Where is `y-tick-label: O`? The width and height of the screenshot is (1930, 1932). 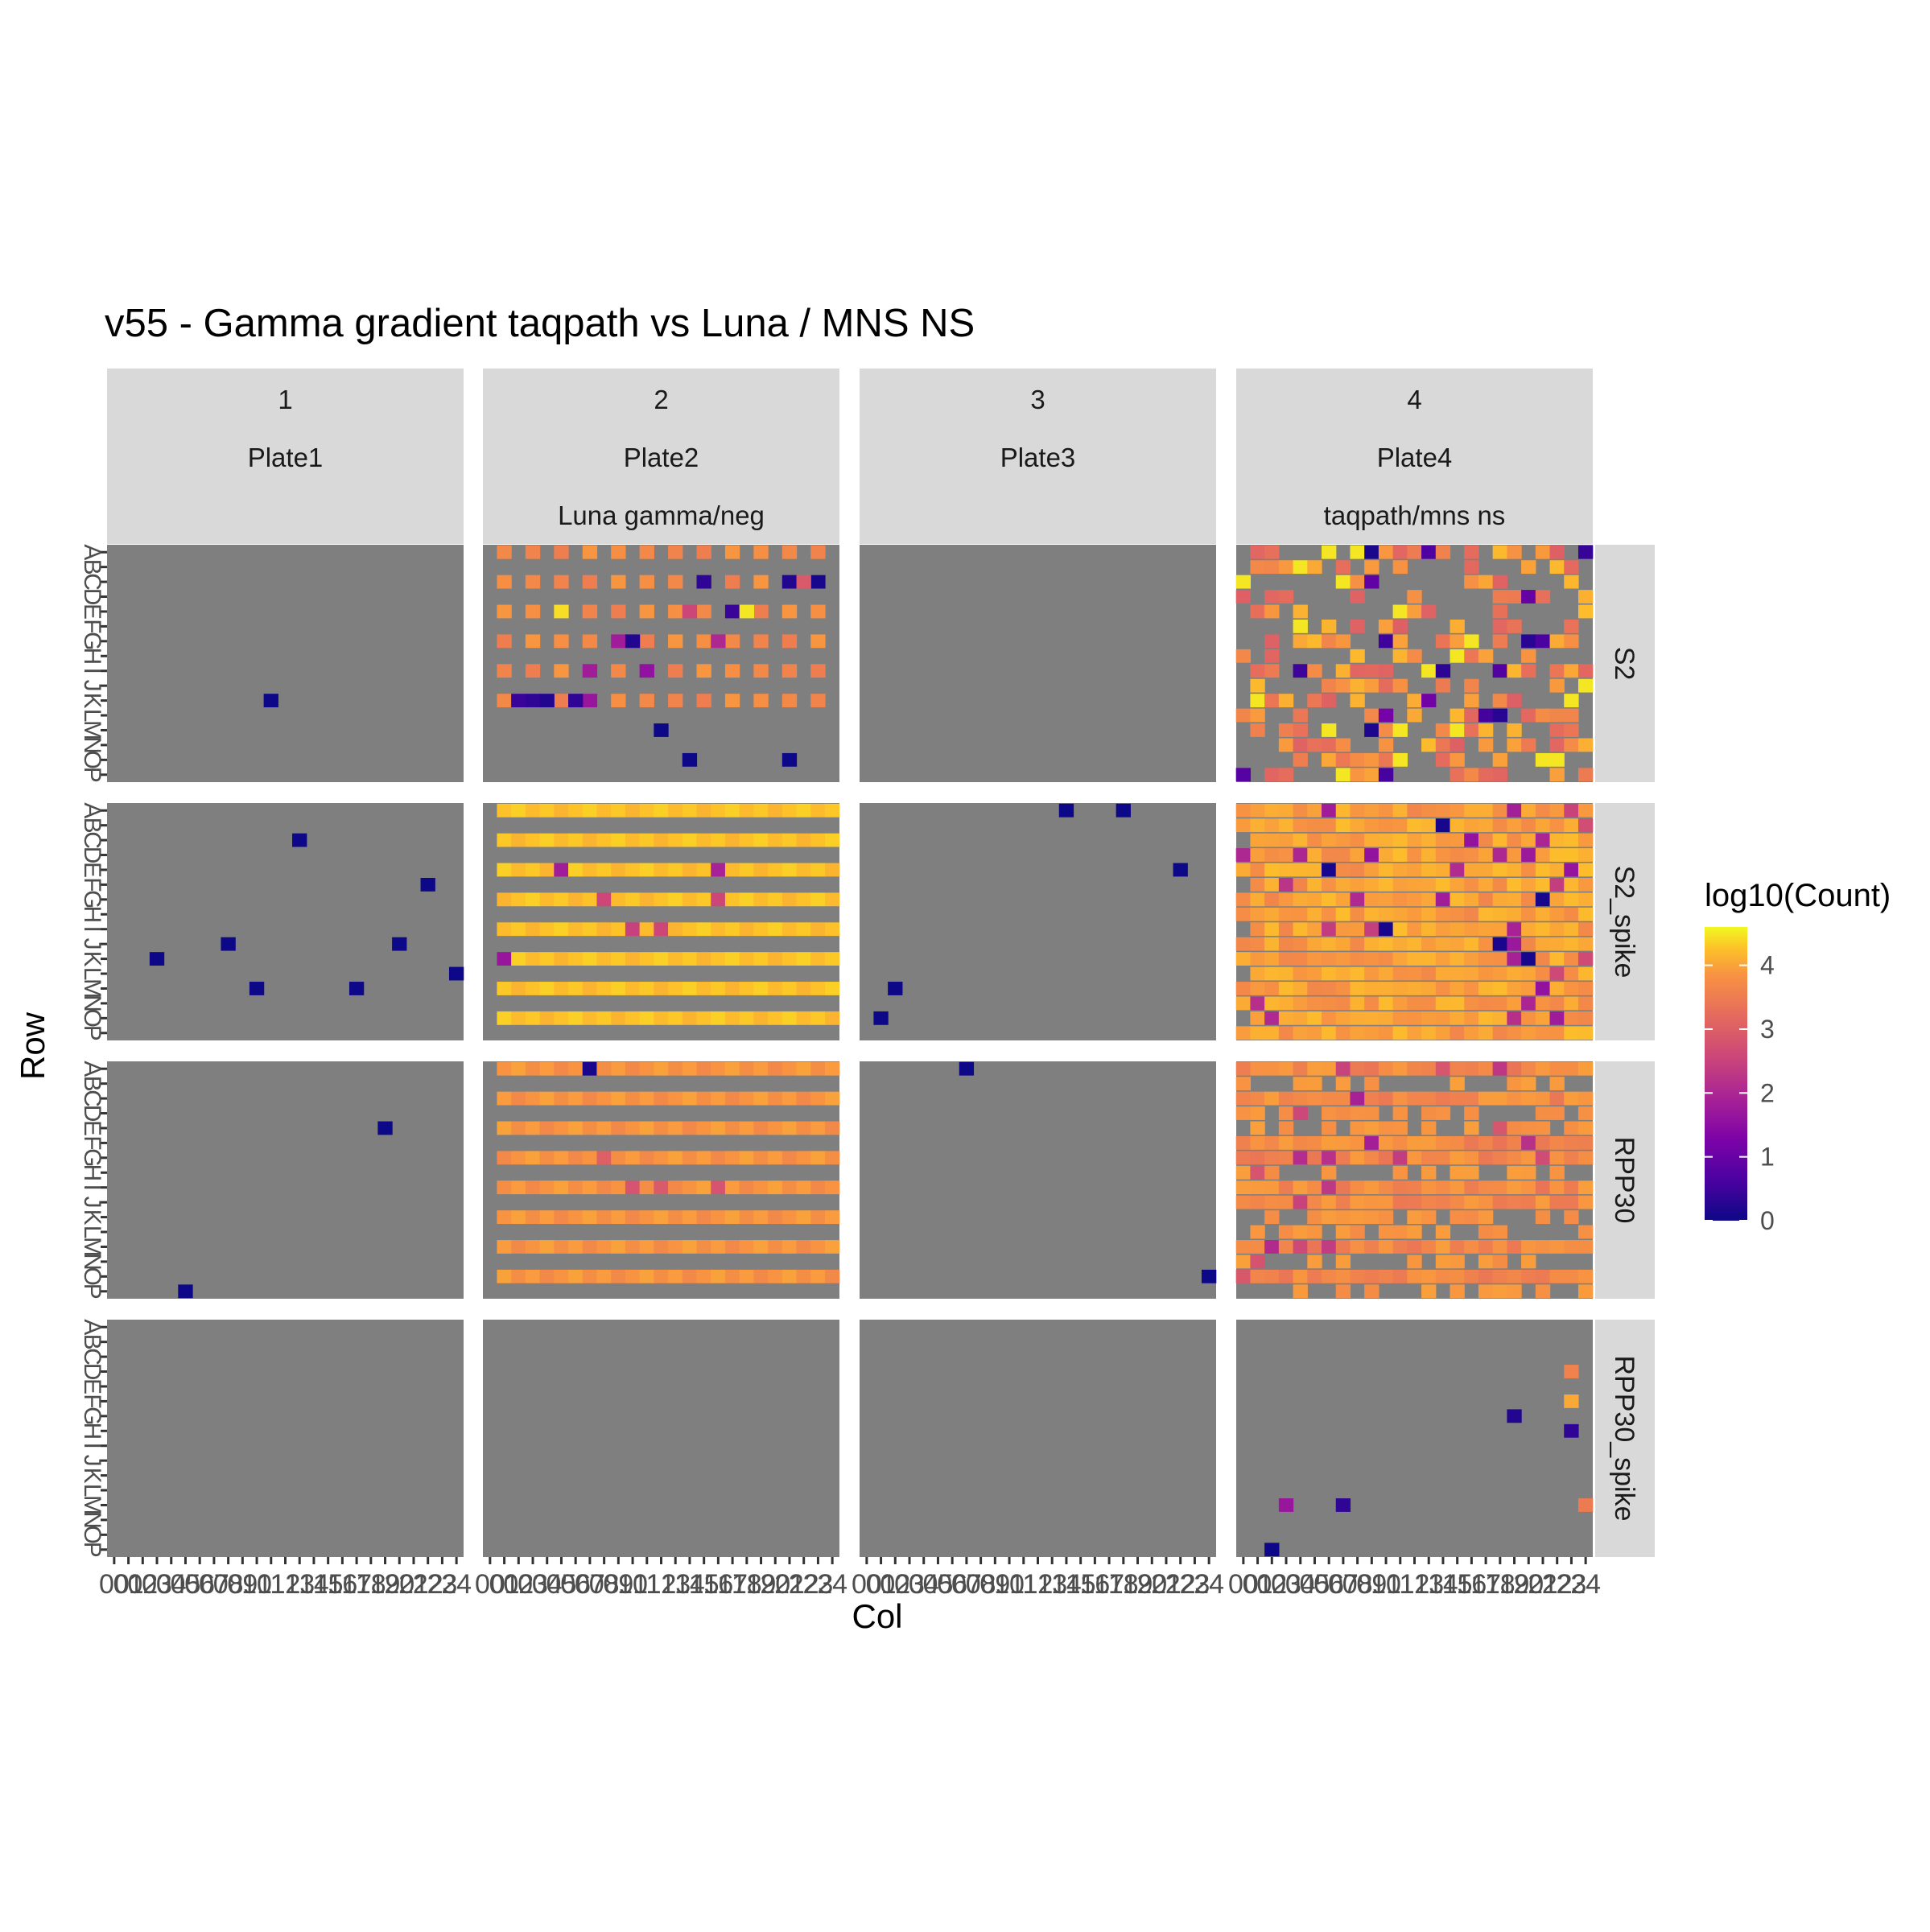 y-tick-label: O is located at coordinates (92, 1018).